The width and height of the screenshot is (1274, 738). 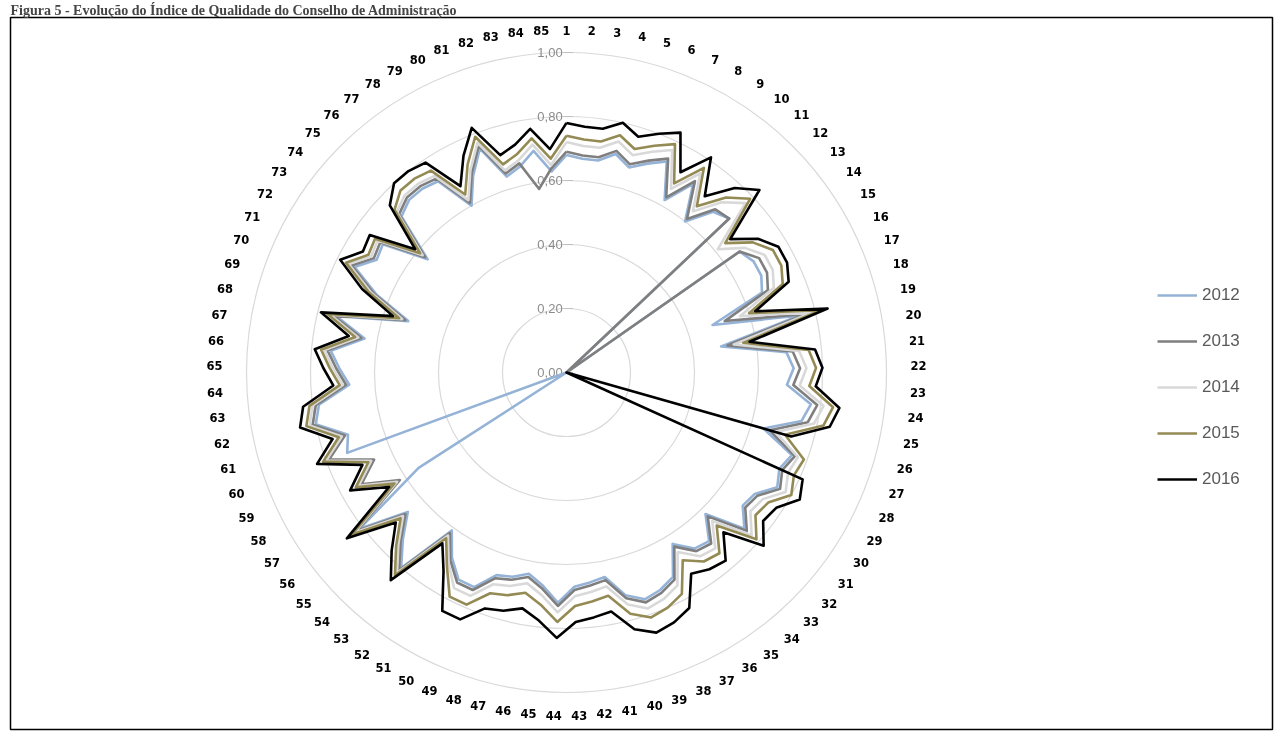 I want to click on spoke-label: 26, so click(x=904, y=469).